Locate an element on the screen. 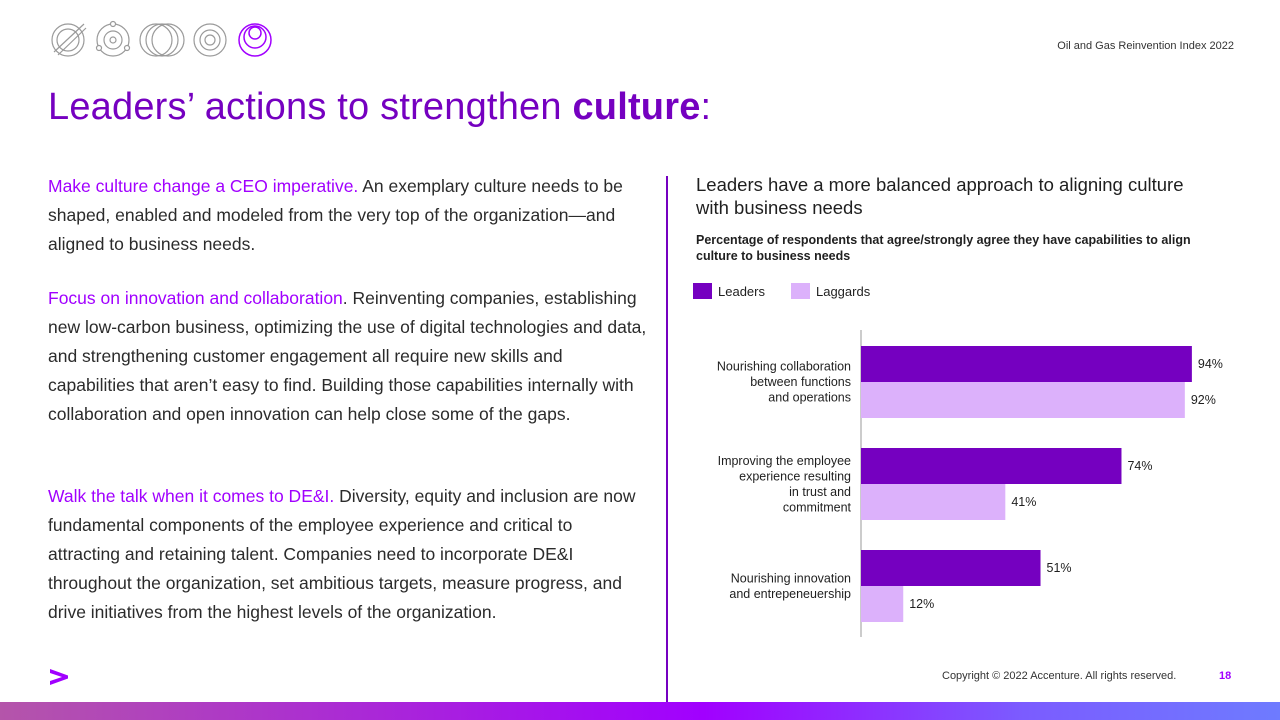 The height and width of the screenshot is (720, 1280). title-end: : is located at coordinates (706, 107).